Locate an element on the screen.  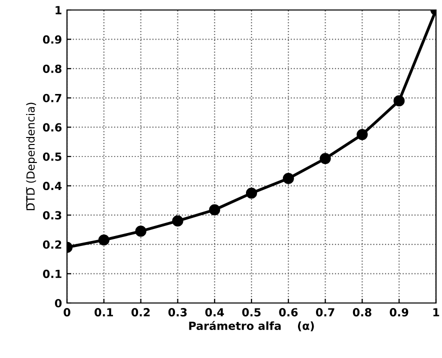
y-tick-label: 0.6 is located at coordinates (52, 127).